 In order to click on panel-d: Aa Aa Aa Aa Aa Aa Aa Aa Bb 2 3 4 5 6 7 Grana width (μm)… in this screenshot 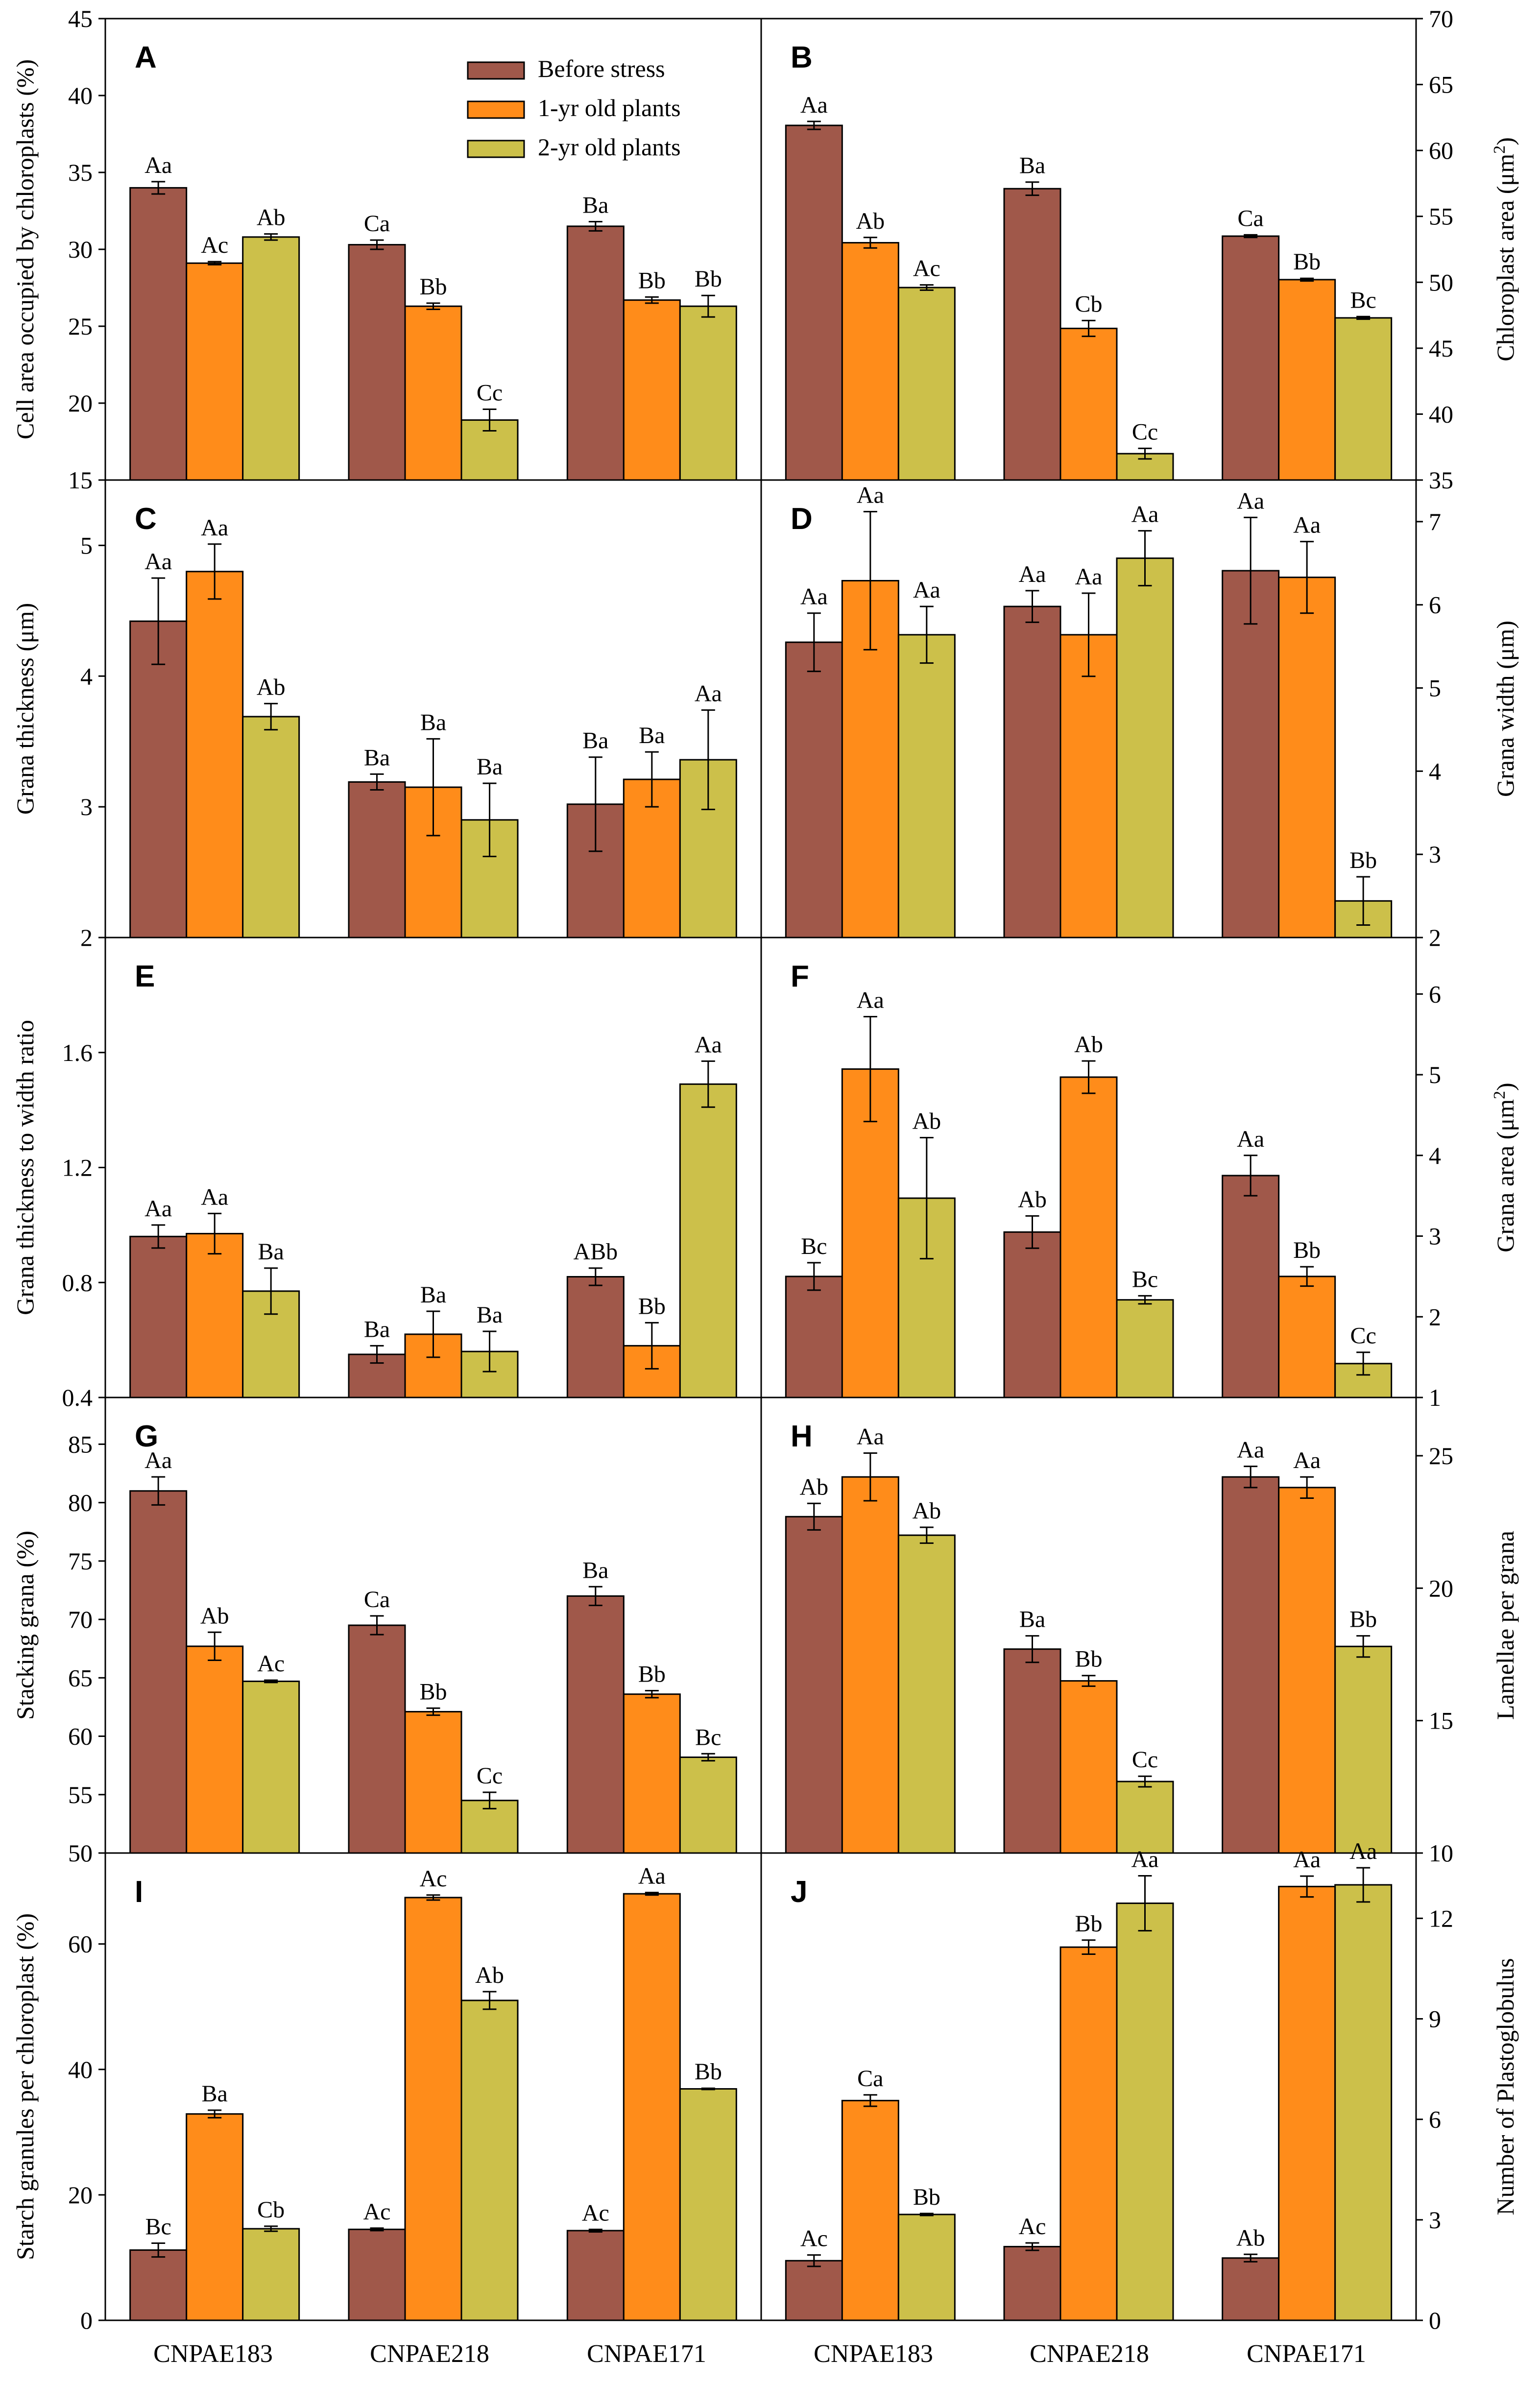, I will do `click(1140, 715)`.